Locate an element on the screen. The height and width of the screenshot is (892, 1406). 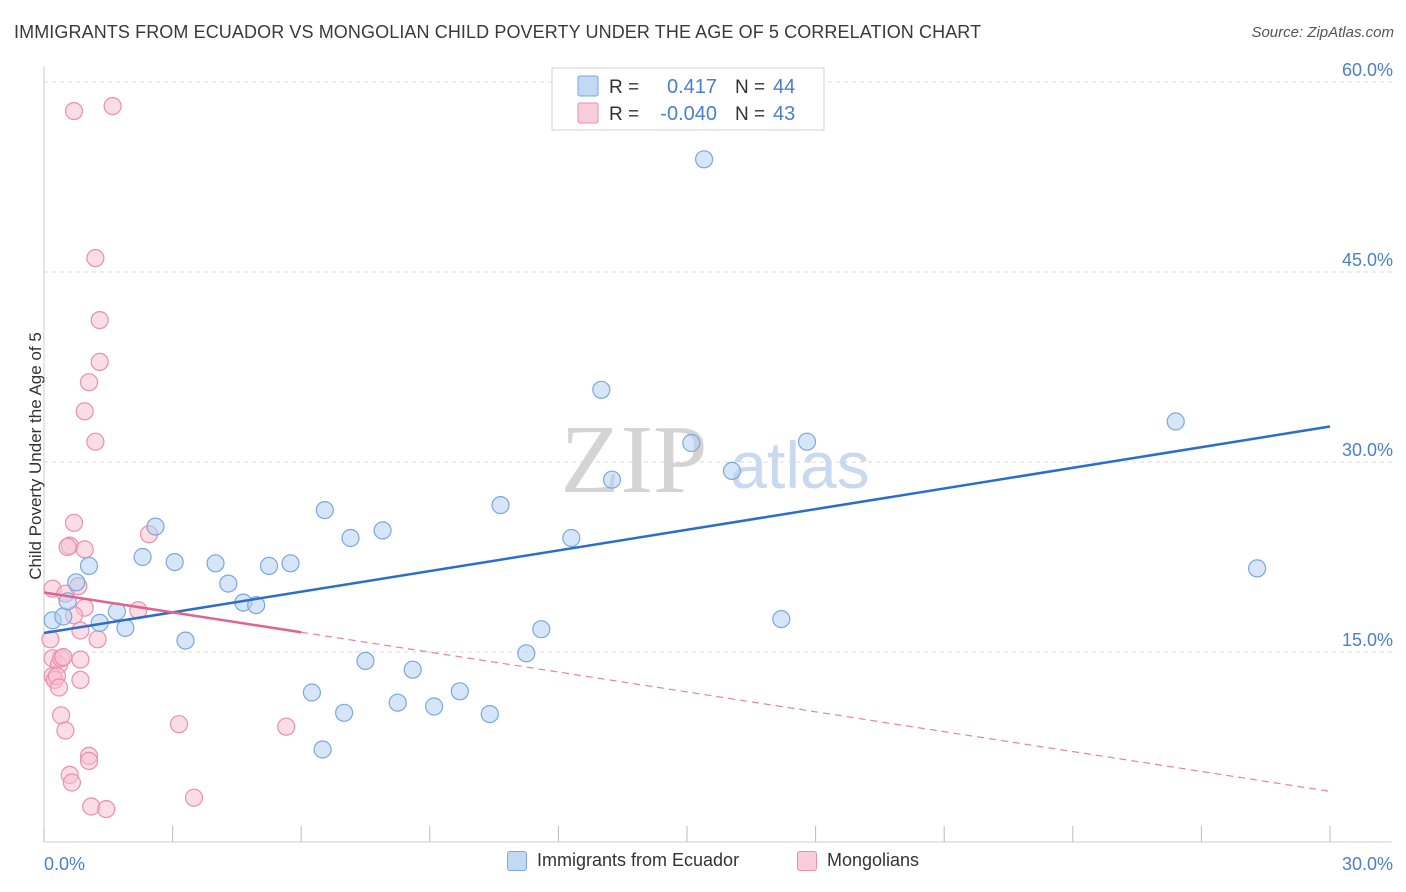
legend-swatch-blue is located at coordinates (517, 860).